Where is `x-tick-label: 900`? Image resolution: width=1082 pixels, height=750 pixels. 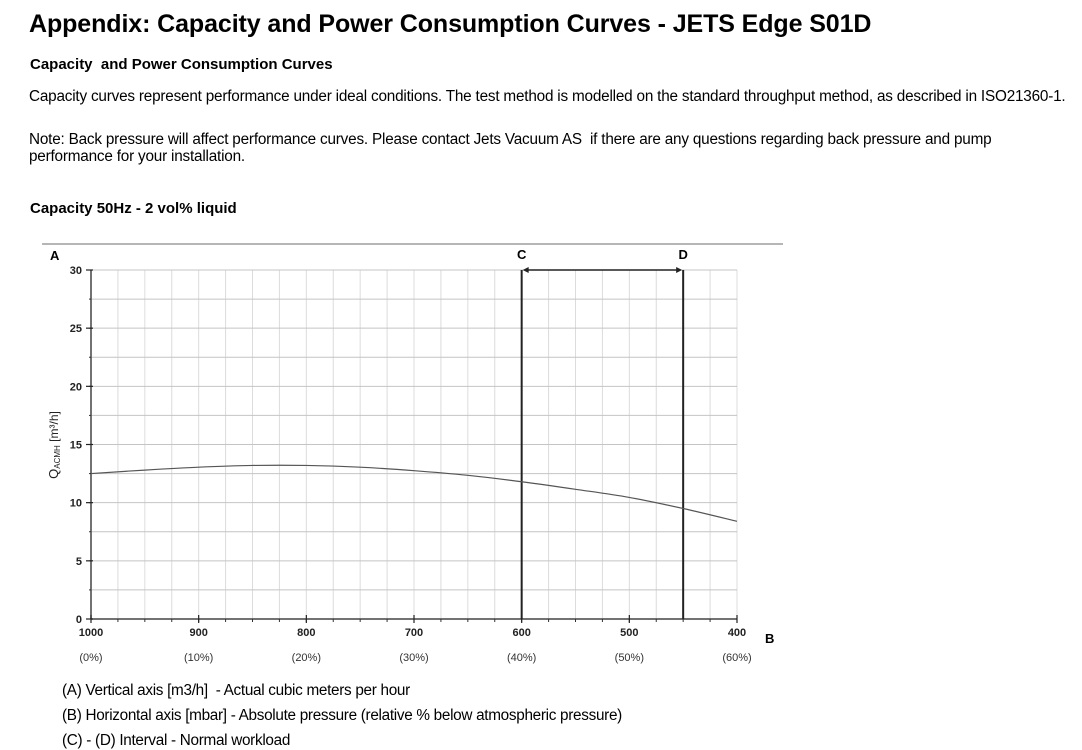
x-tick-label: 900 is located at coordinates (198, 633).